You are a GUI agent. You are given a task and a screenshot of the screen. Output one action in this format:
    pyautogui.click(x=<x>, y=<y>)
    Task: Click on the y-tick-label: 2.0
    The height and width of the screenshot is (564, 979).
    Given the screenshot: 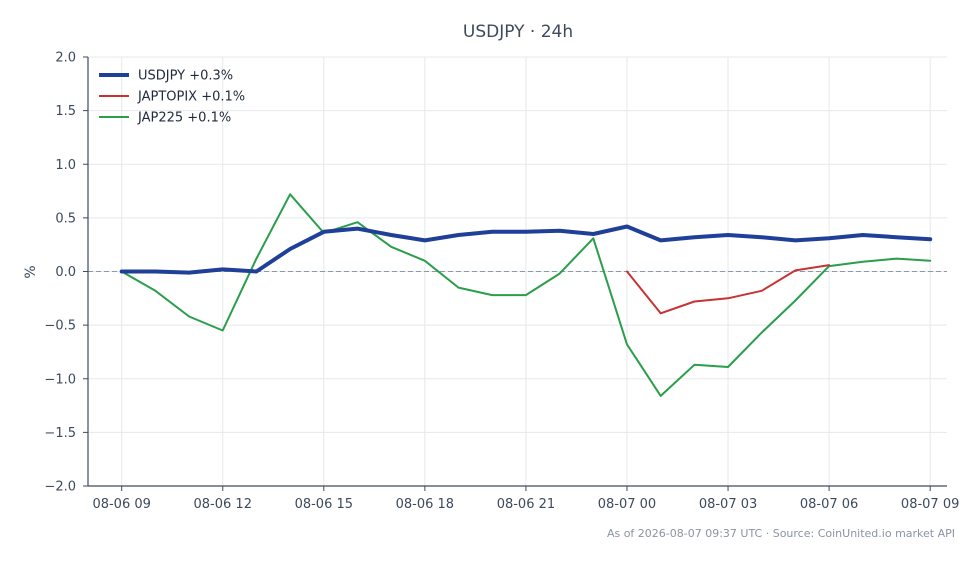 What is the action you would take?
    pyautogui.click(x=65, y=58)
    